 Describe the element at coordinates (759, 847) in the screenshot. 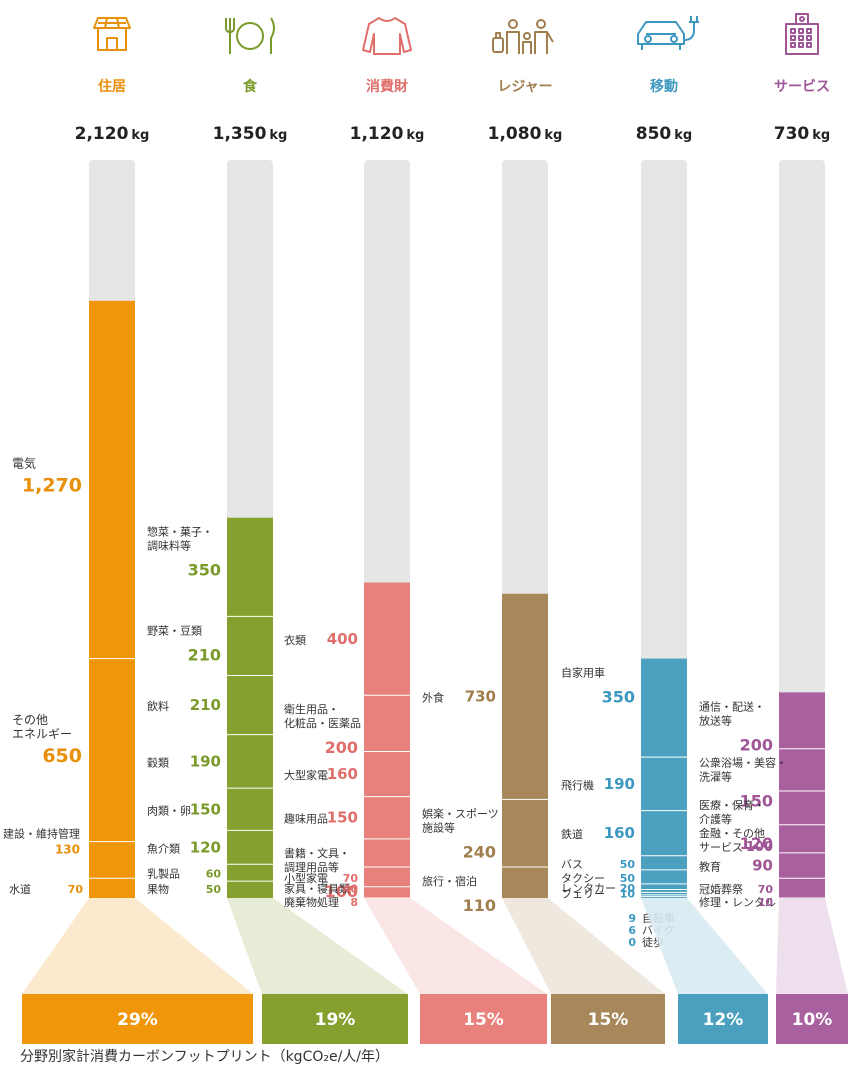

I see `segment-value: 100` at that location.